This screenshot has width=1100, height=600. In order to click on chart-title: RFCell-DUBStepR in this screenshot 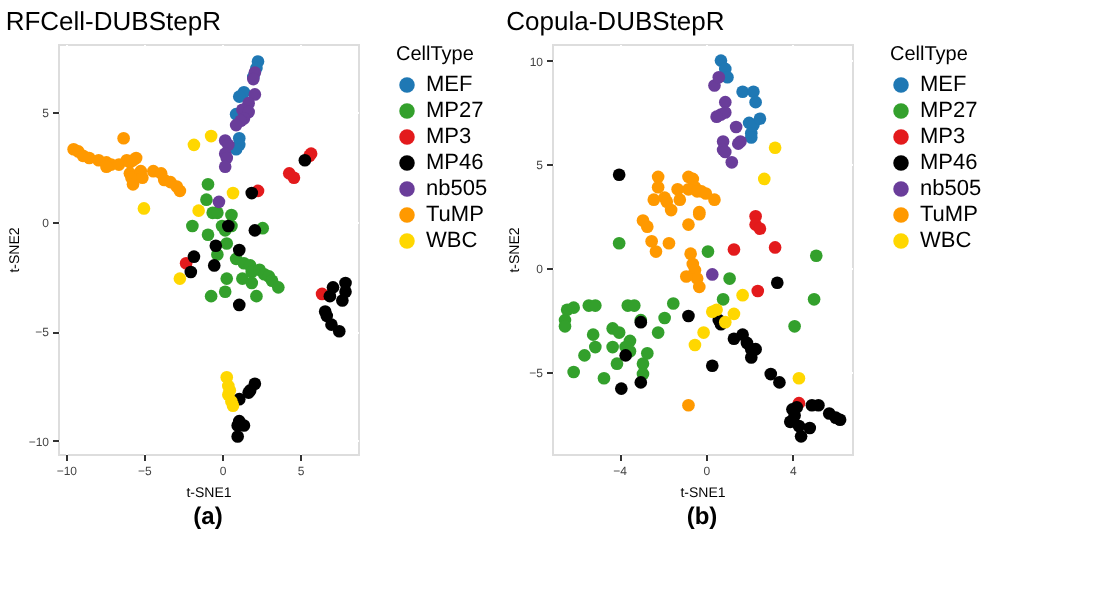, I will do `click(113, 21)`.